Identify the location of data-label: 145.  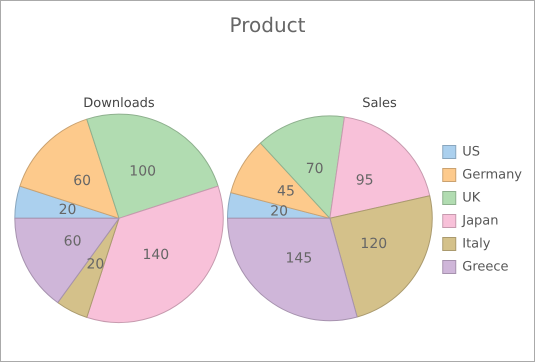
(299, 258).